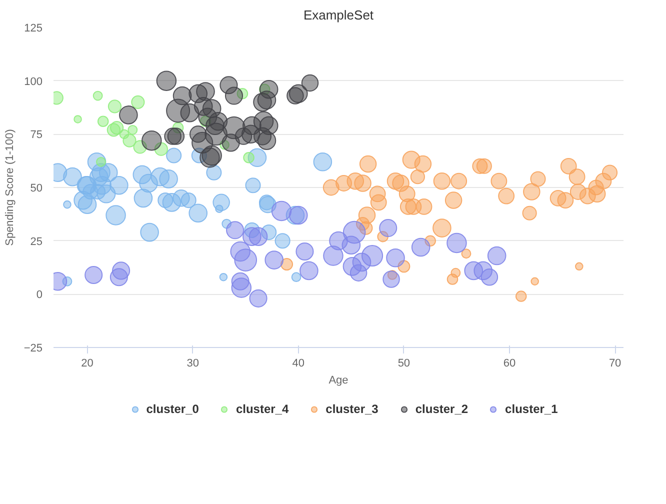 The height and width of the screenshot is (504, 666). Describe the element at coordinates (338, 380) in the screenshot. I see `x-axis-title: Age` at that location.